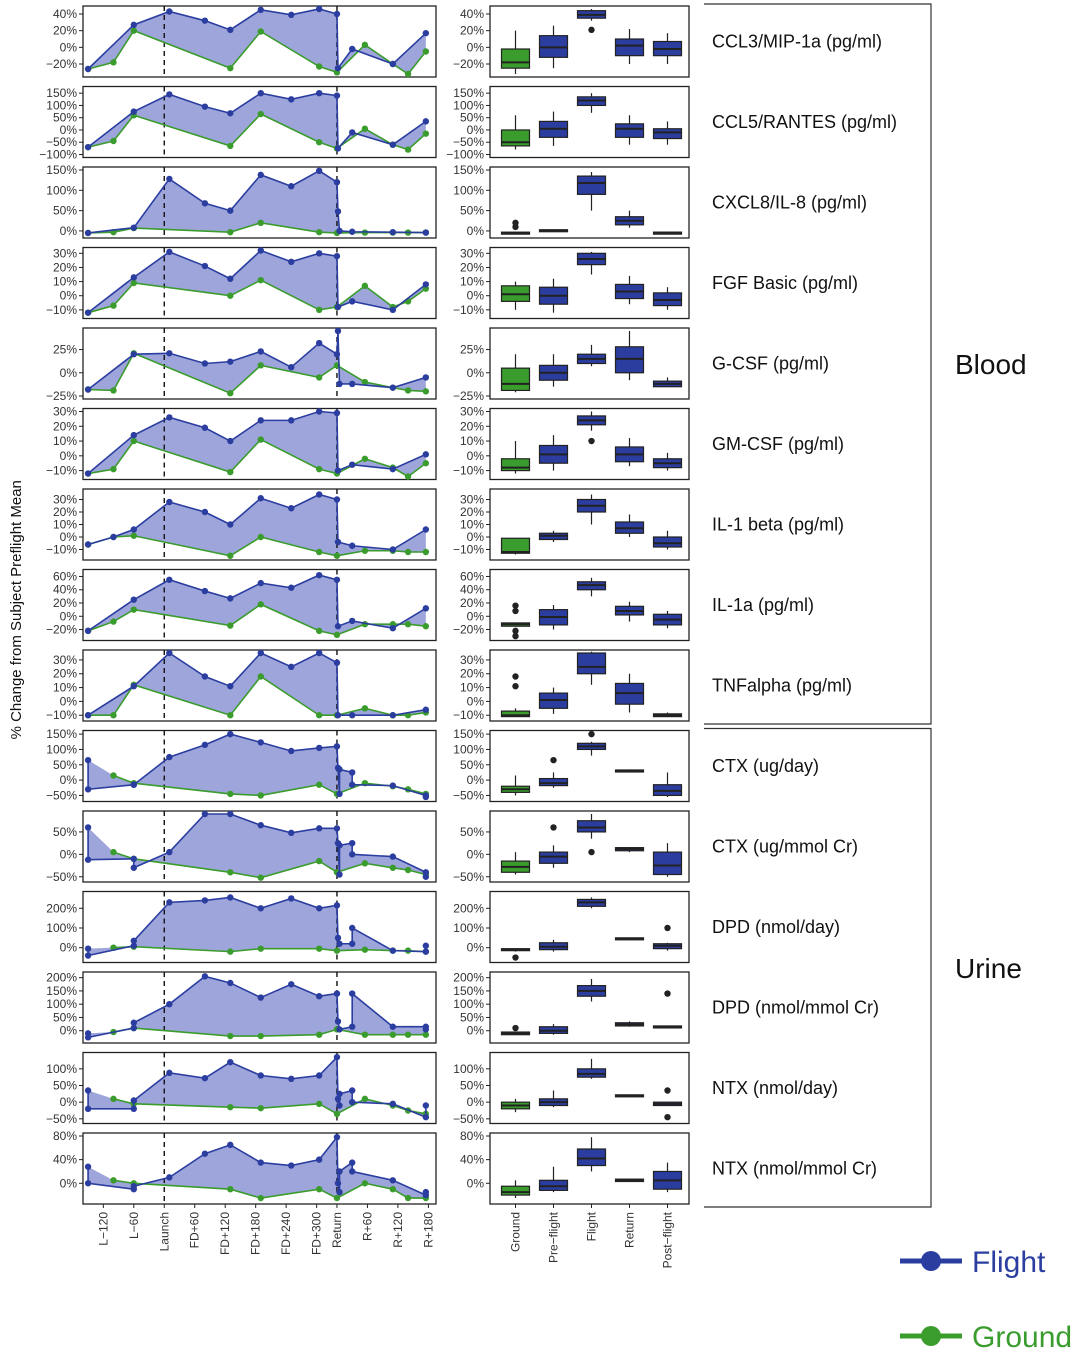  What do you see at coordinates (468, 1004) in the screenshot?
I see `y-tick-label: 100%` at bounding box center [468, 1004].